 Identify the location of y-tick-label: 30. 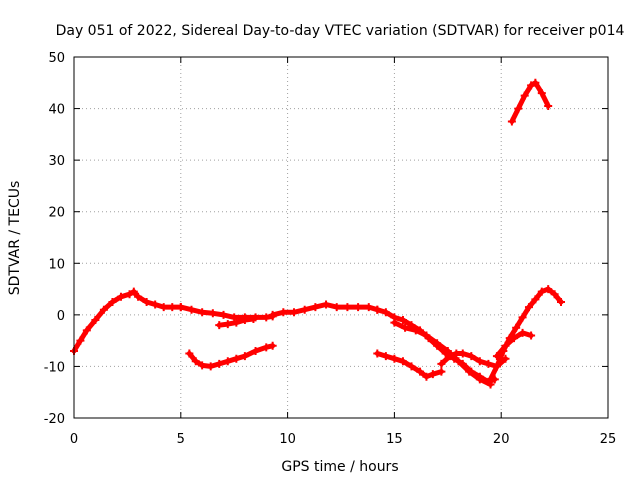
(56, 161).